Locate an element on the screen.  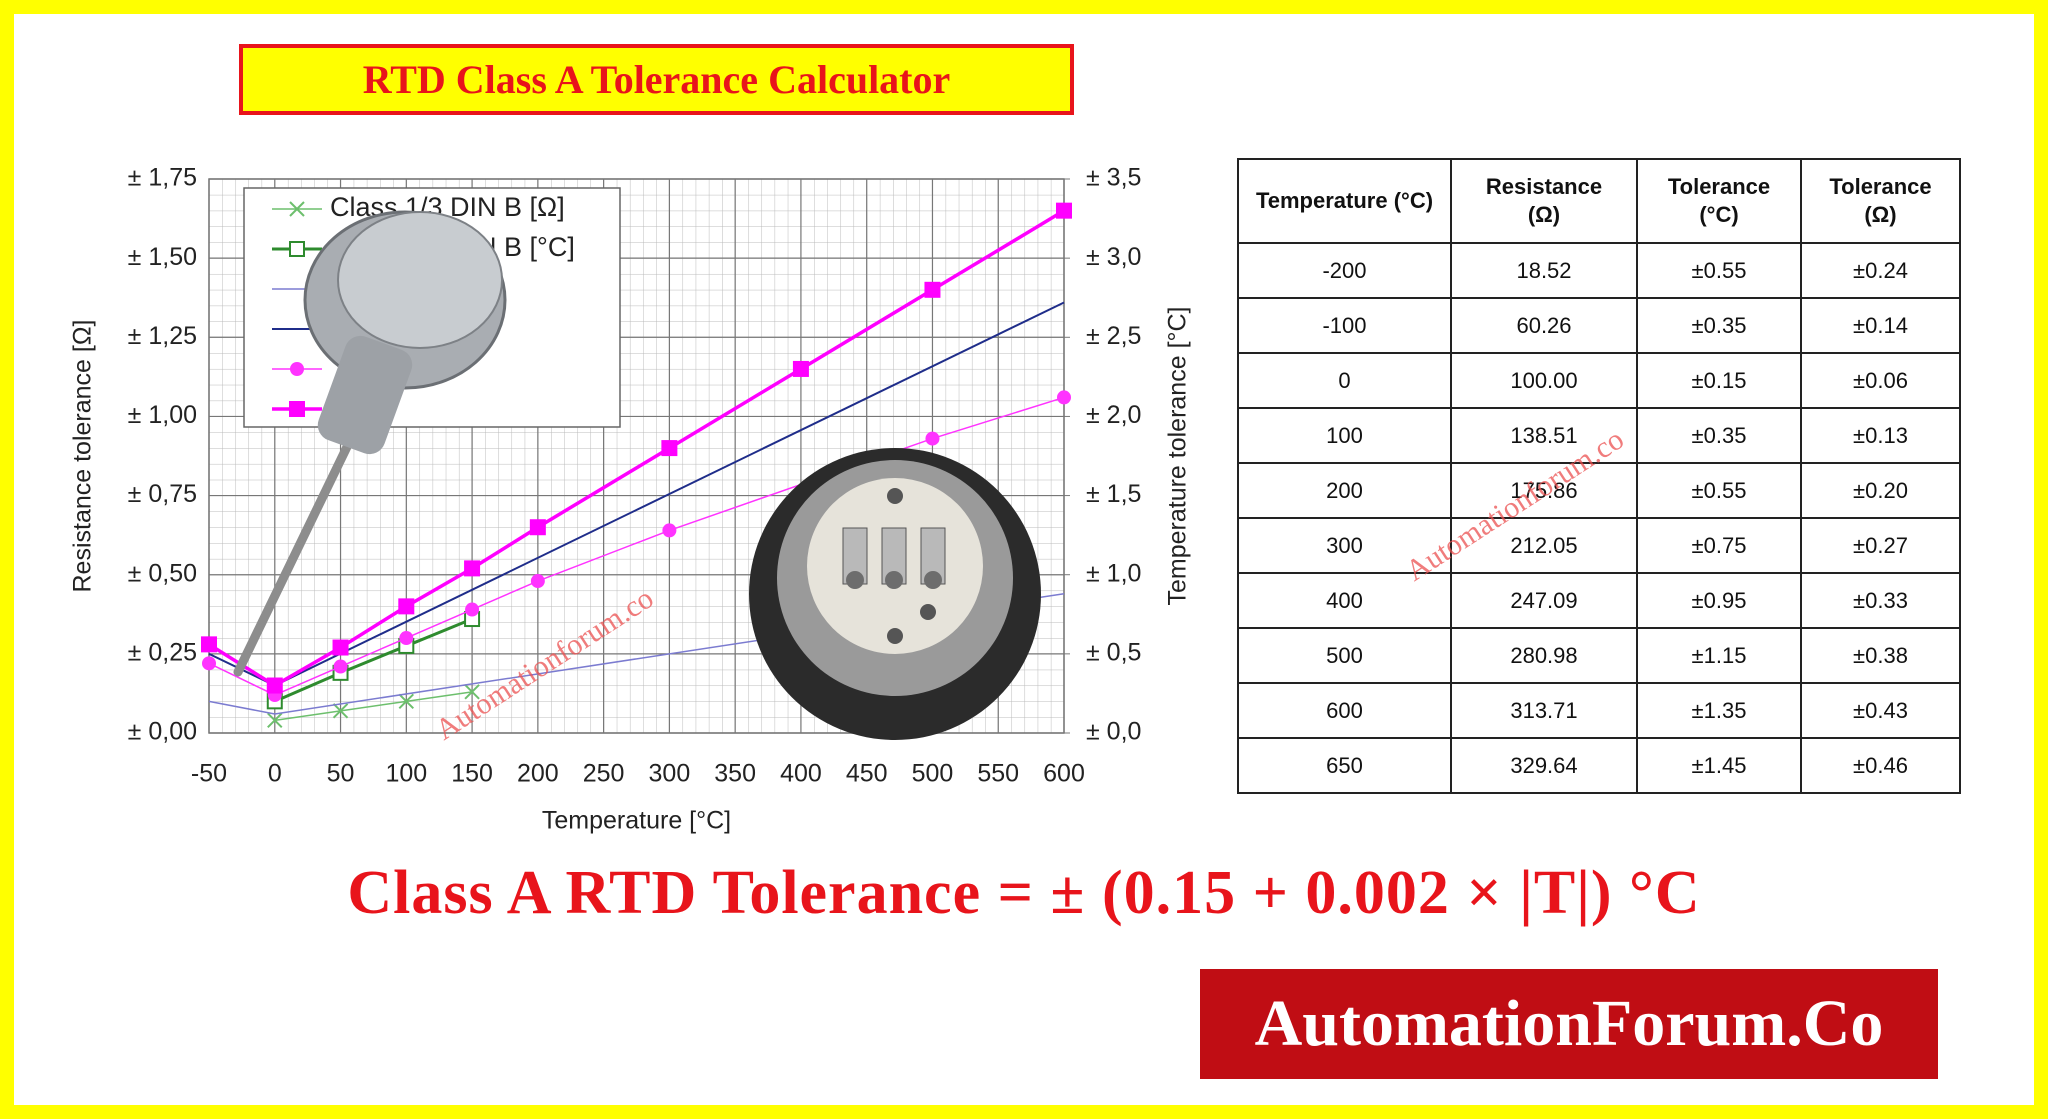
y2-tick-label: ± 3,5 is located at coordinates (1113, 178).